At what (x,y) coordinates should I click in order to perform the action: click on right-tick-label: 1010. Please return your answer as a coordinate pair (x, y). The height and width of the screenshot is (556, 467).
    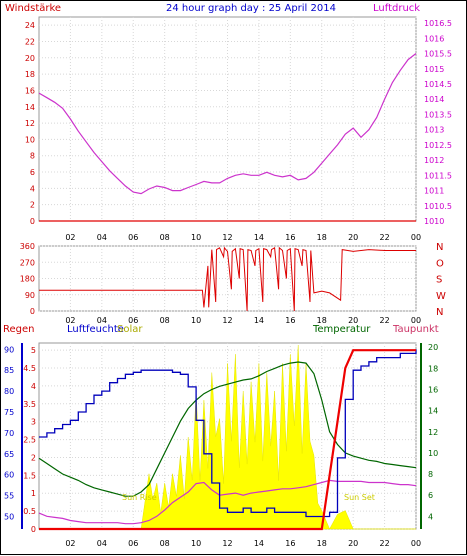
    Looking at the image, I should click on (434, 221).